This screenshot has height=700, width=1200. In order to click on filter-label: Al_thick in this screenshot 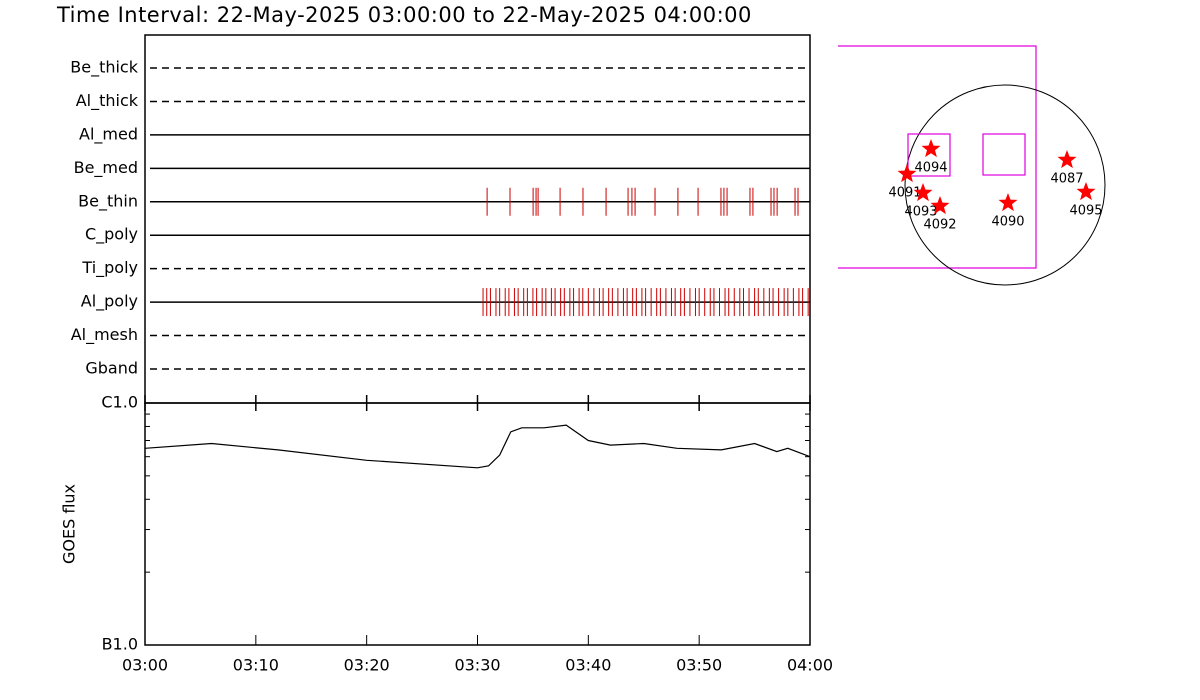, I will do `click(107, 101)`.